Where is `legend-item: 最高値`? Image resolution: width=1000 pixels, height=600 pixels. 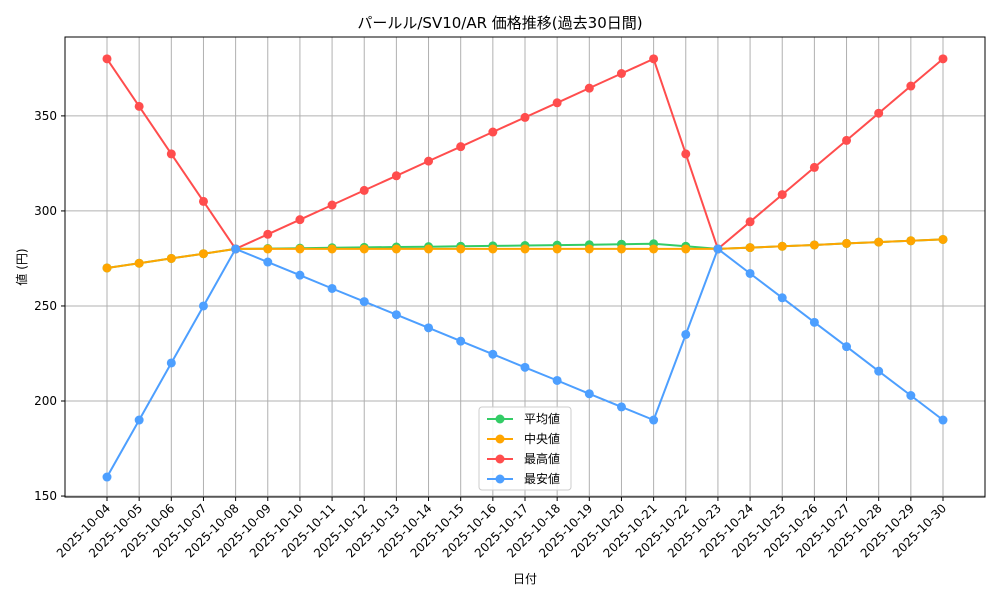 legend-item: 最高値 is located at coordinates (523, 458).